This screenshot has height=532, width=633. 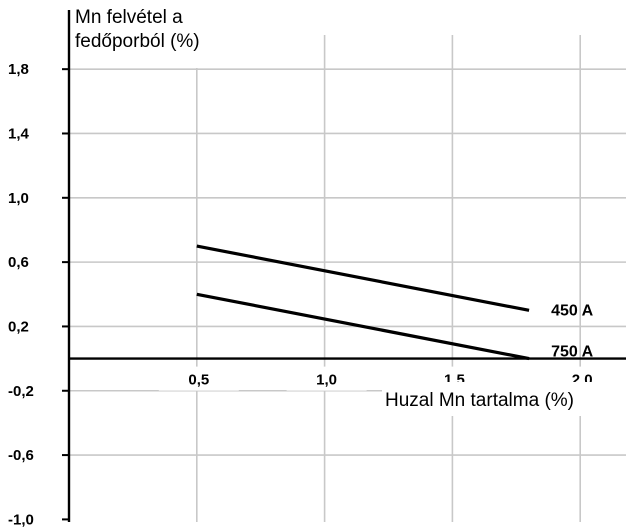 I want to click on x-tick-label-0: 0,5, so click(x=198, y=380).